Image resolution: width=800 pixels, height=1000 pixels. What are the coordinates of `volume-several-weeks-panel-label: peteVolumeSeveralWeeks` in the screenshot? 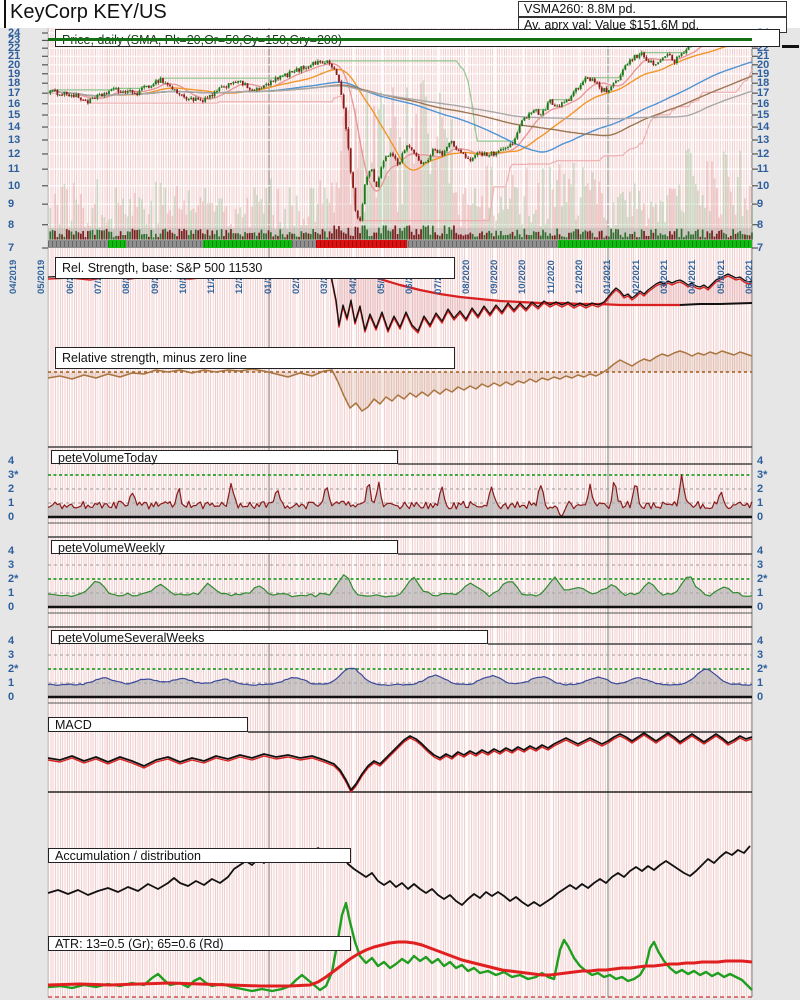 It's located at (269, 637).